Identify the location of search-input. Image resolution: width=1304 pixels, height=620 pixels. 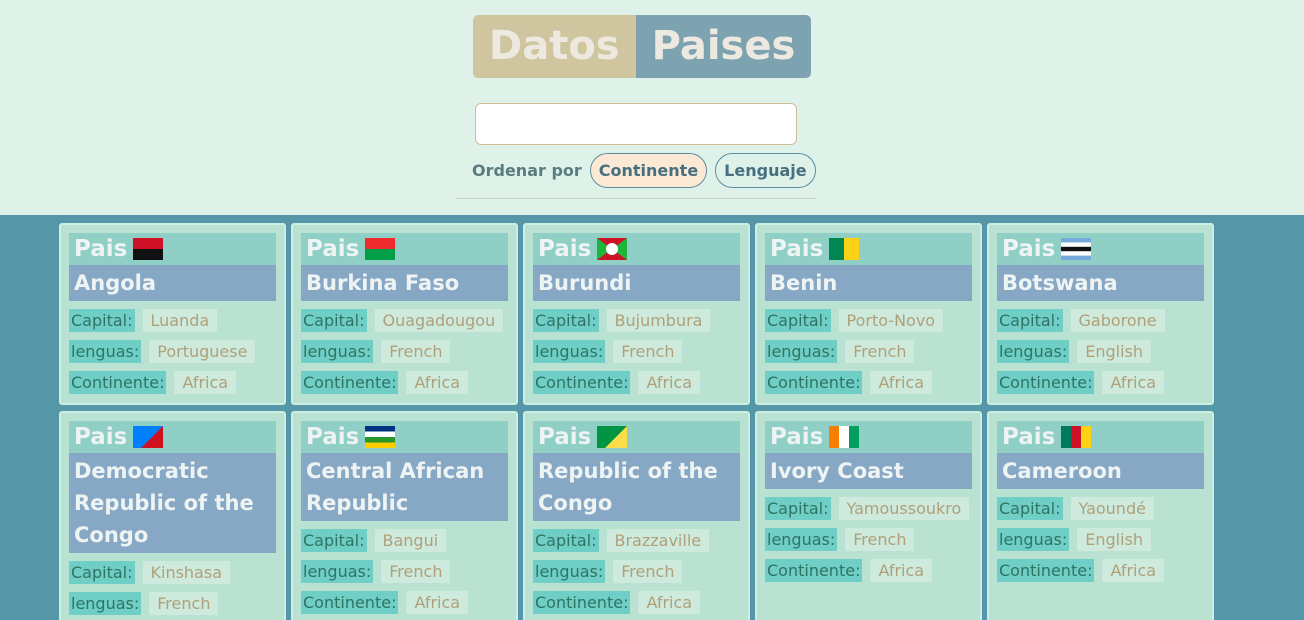
(636, 124).